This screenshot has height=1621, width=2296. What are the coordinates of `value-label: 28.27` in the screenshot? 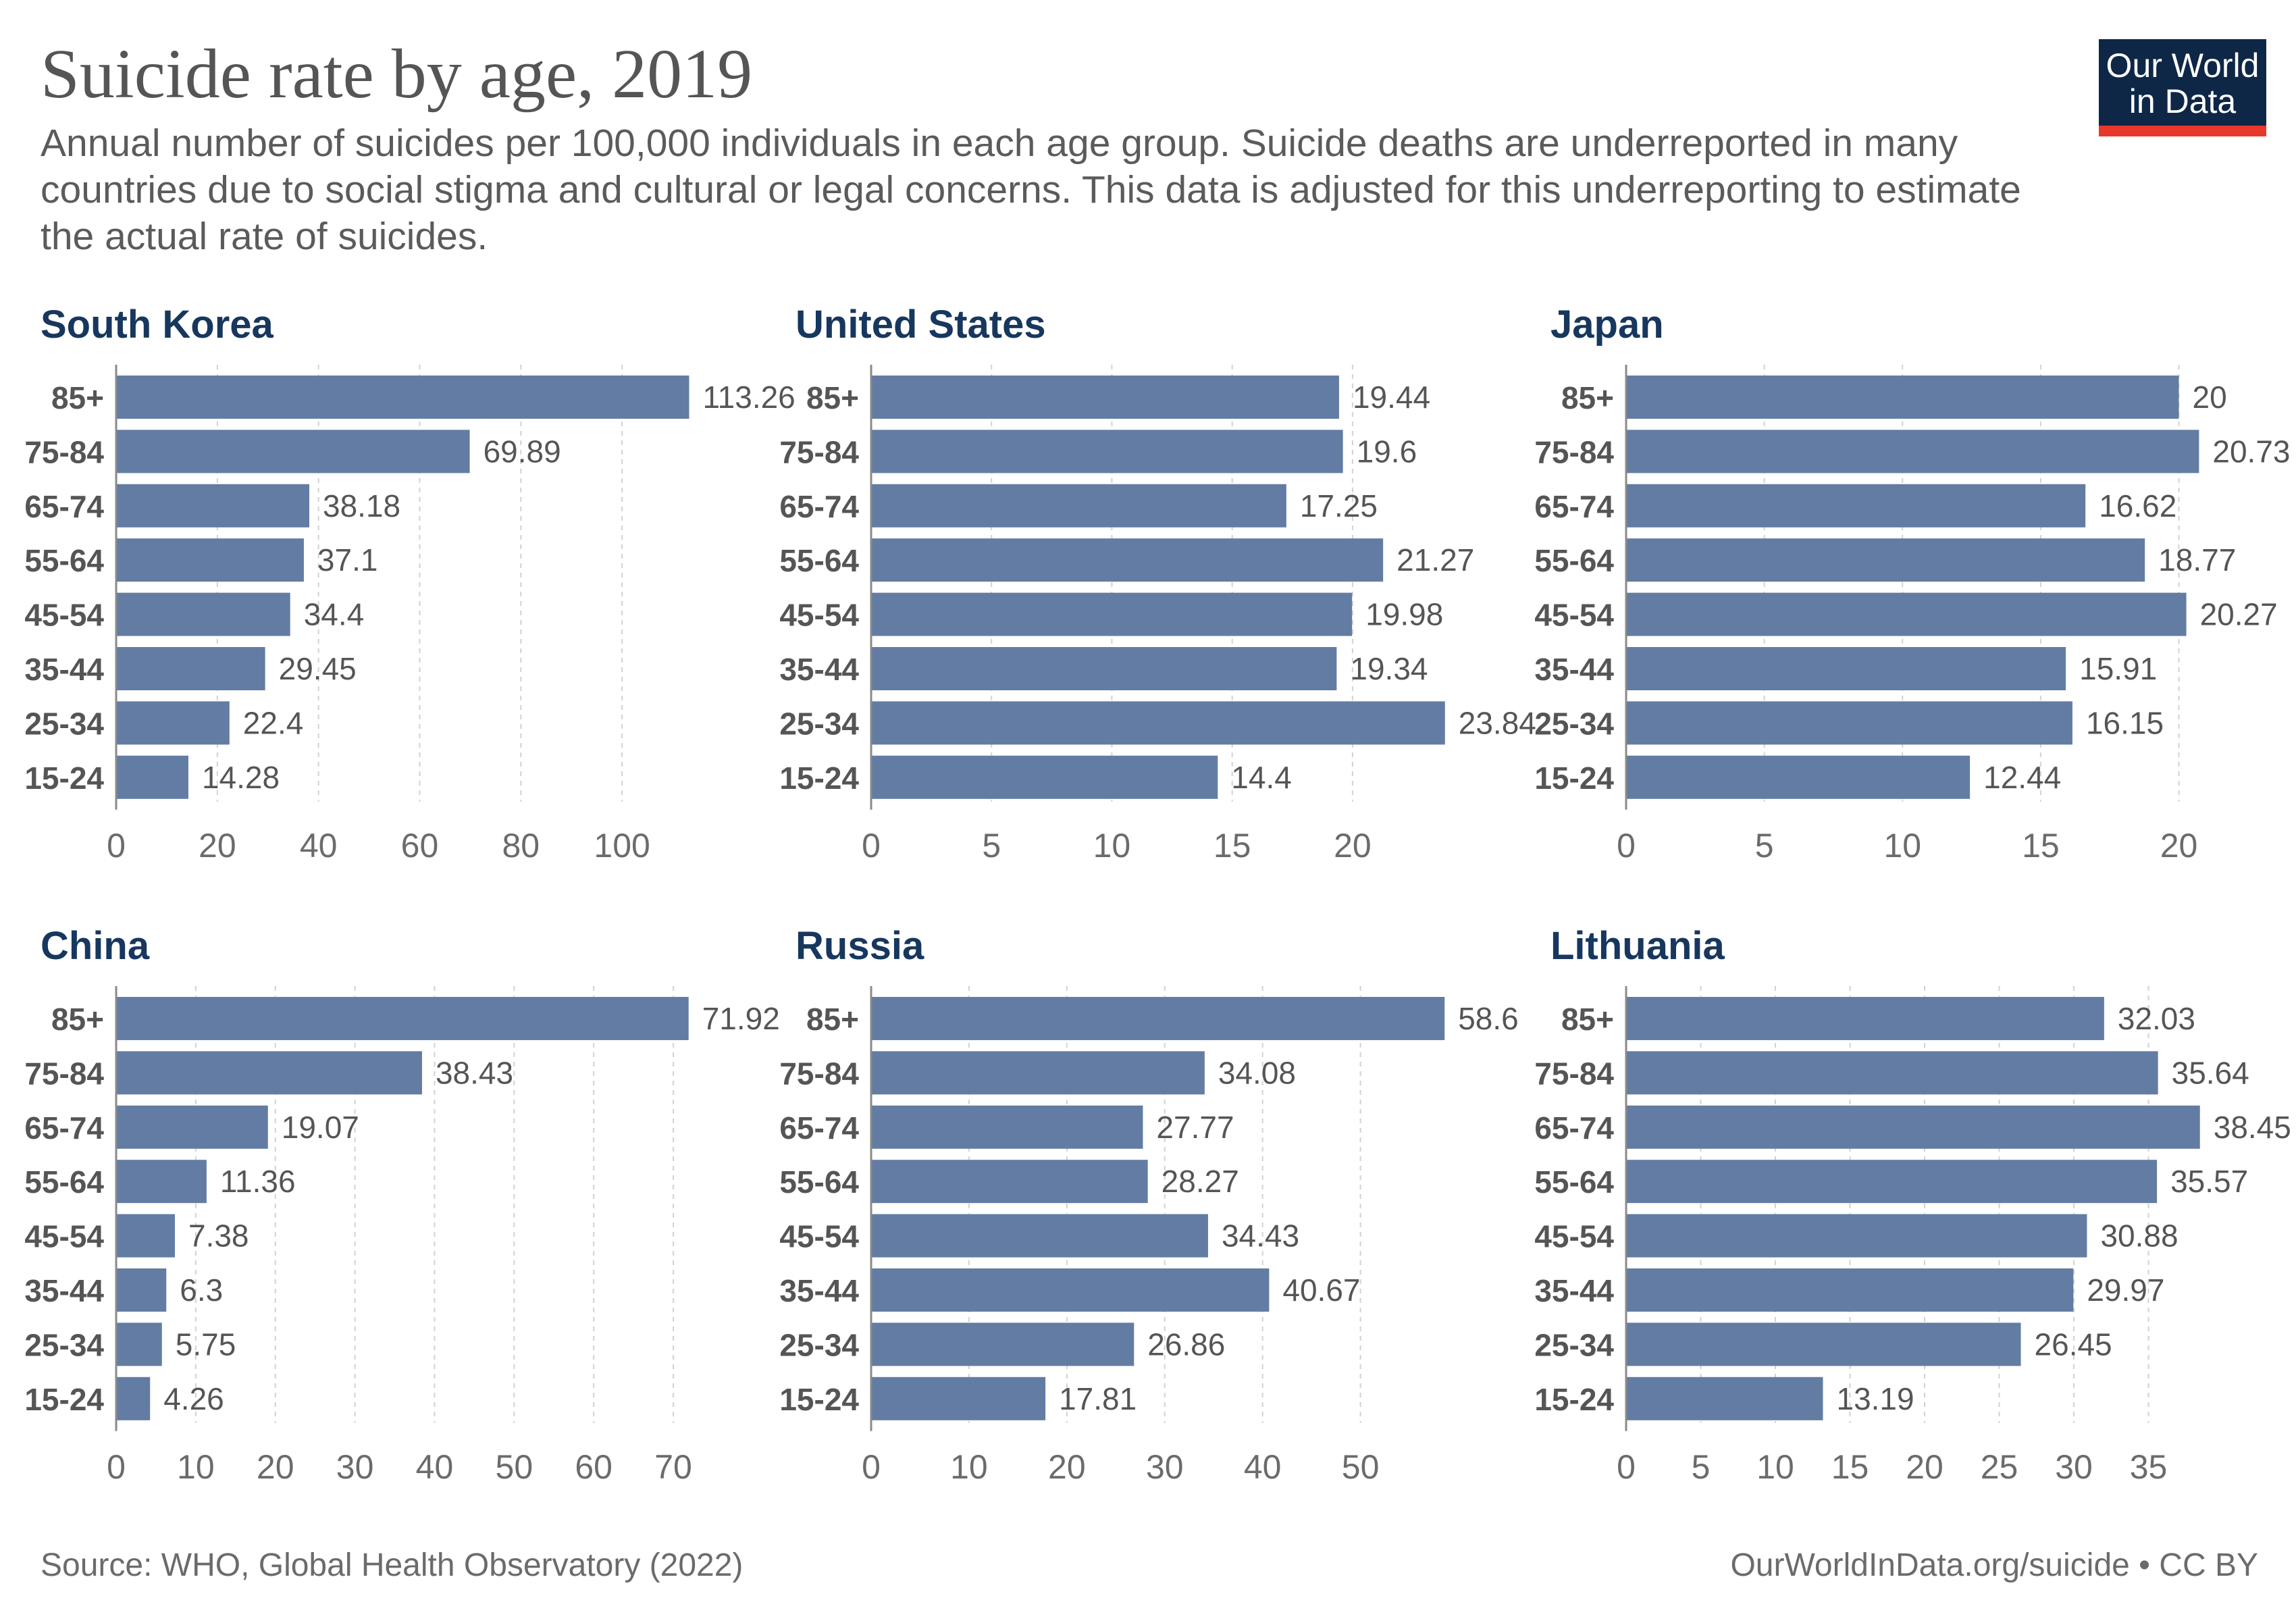 It's located at (1200, 1181).